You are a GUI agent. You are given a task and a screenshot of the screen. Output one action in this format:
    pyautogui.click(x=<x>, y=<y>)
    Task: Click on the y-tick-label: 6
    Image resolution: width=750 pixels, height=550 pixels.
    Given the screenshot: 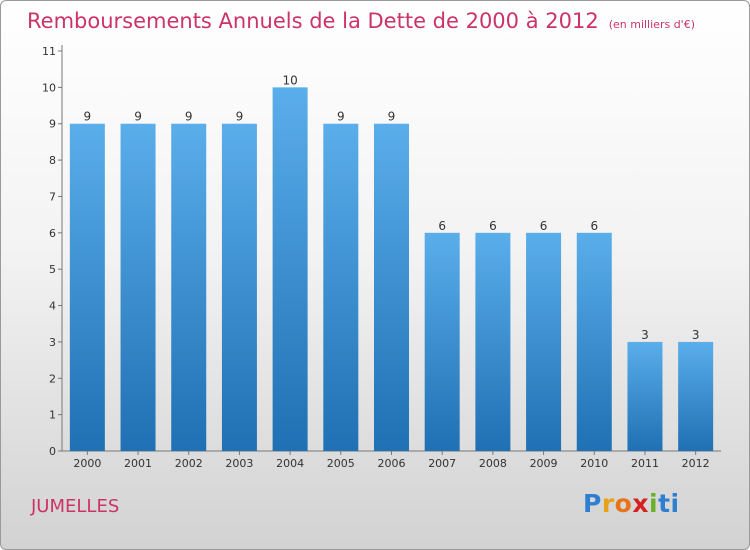 What is the action you would take?
    pyautogui.click(x=52, y=233)
    